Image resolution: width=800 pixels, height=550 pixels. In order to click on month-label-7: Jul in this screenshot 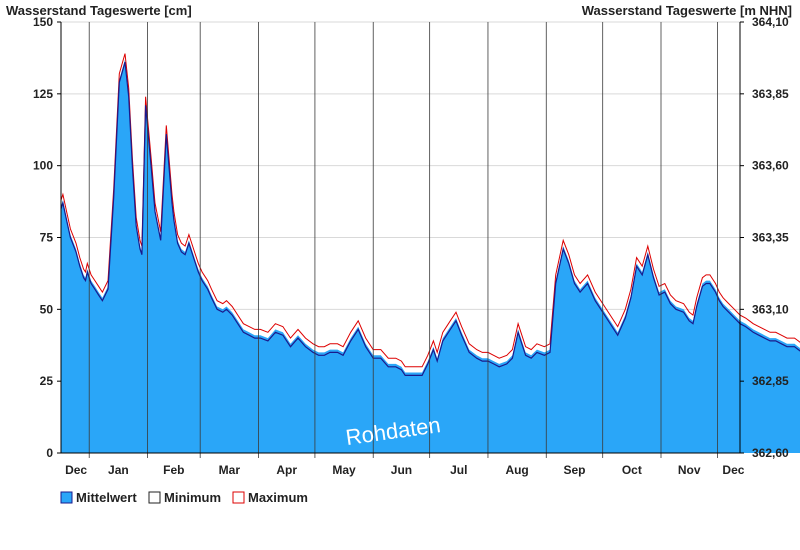, I will do `click(458, 470)`.